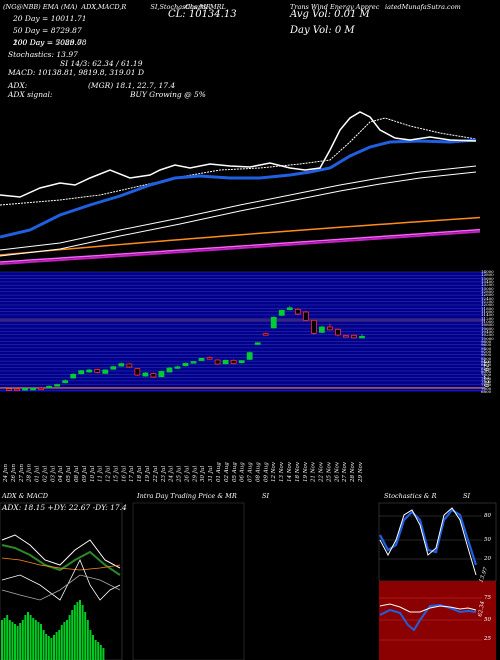  Describe the element at coordinates (487, 559) in the screenshot. I see `stoch-level-20: 20` at that location.